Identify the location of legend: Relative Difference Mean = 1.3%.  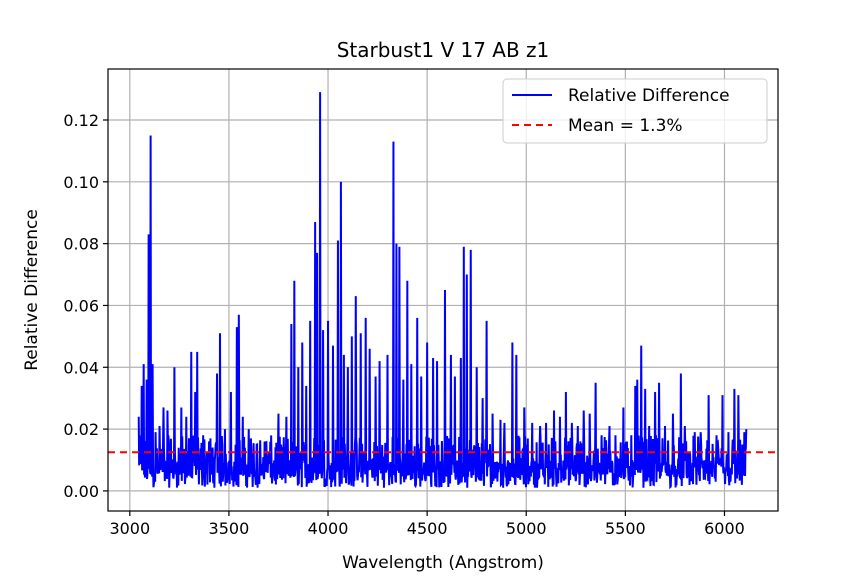
(635, 111).